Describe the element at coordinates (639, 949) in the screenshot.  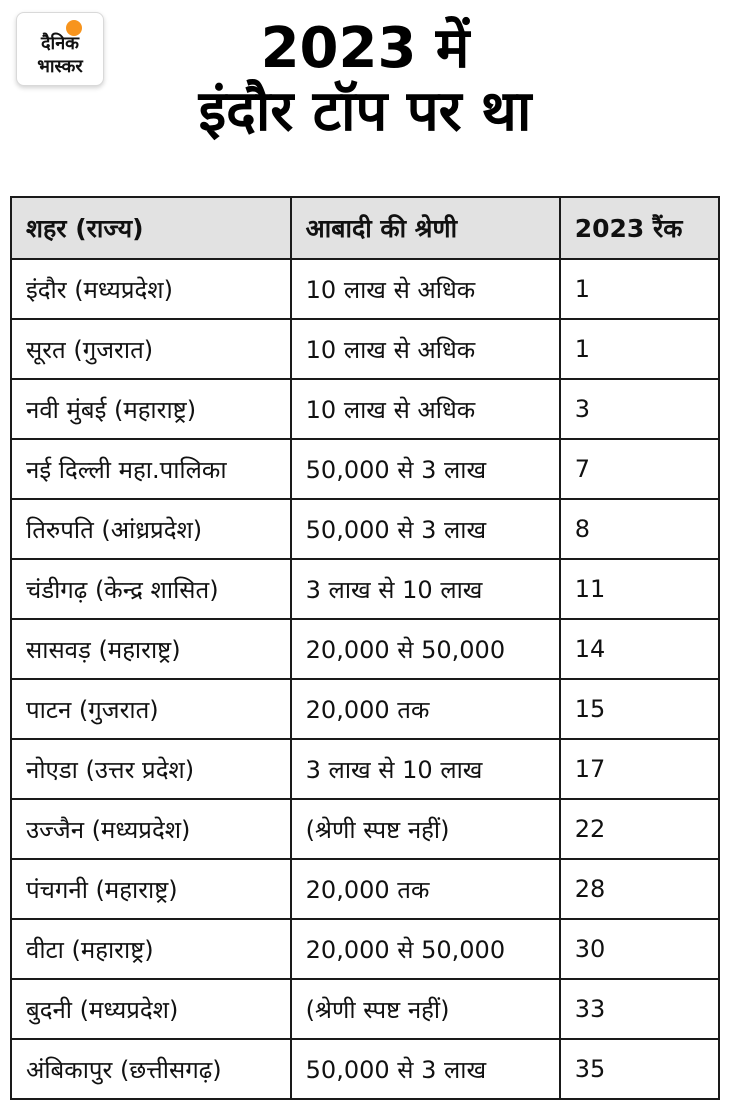
I see `cell-rank: 30` at that location.